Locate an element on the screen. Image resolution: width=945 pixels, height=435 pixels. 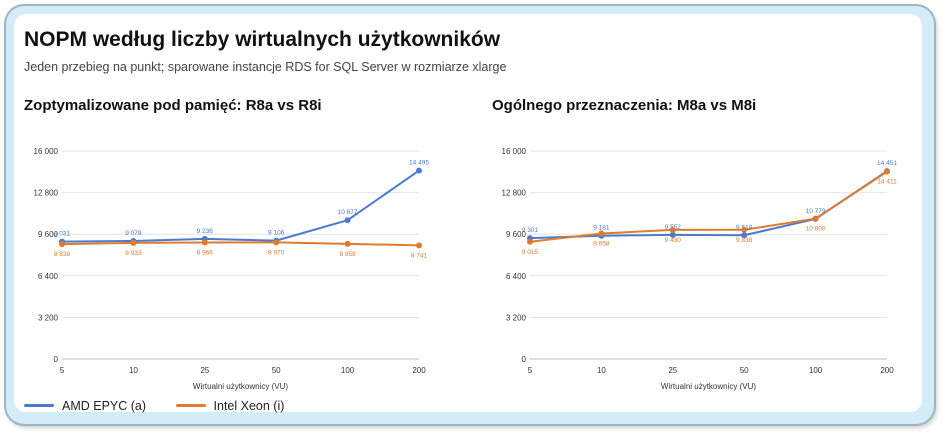
data-label-amd: 10 779 is located at coordinates (816, 211).